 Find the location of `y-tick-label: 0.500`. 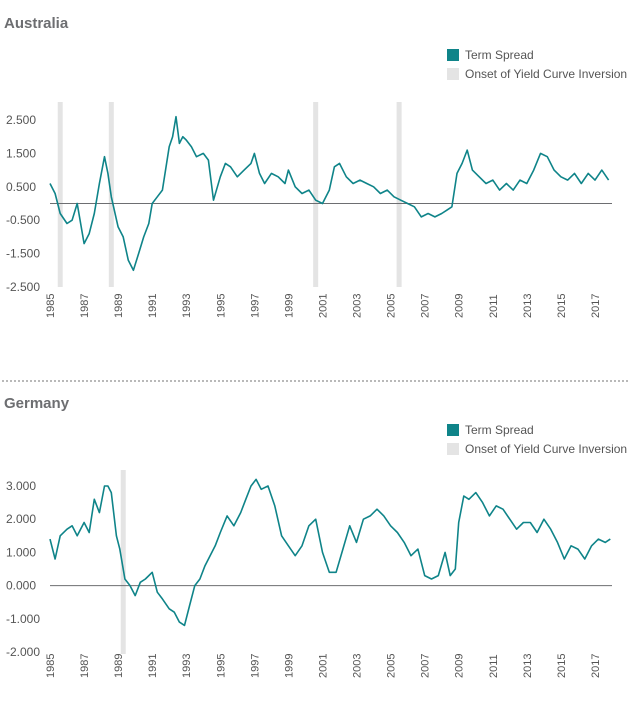

y-tick-label: 0.500 is located at coordinates (21, 187).